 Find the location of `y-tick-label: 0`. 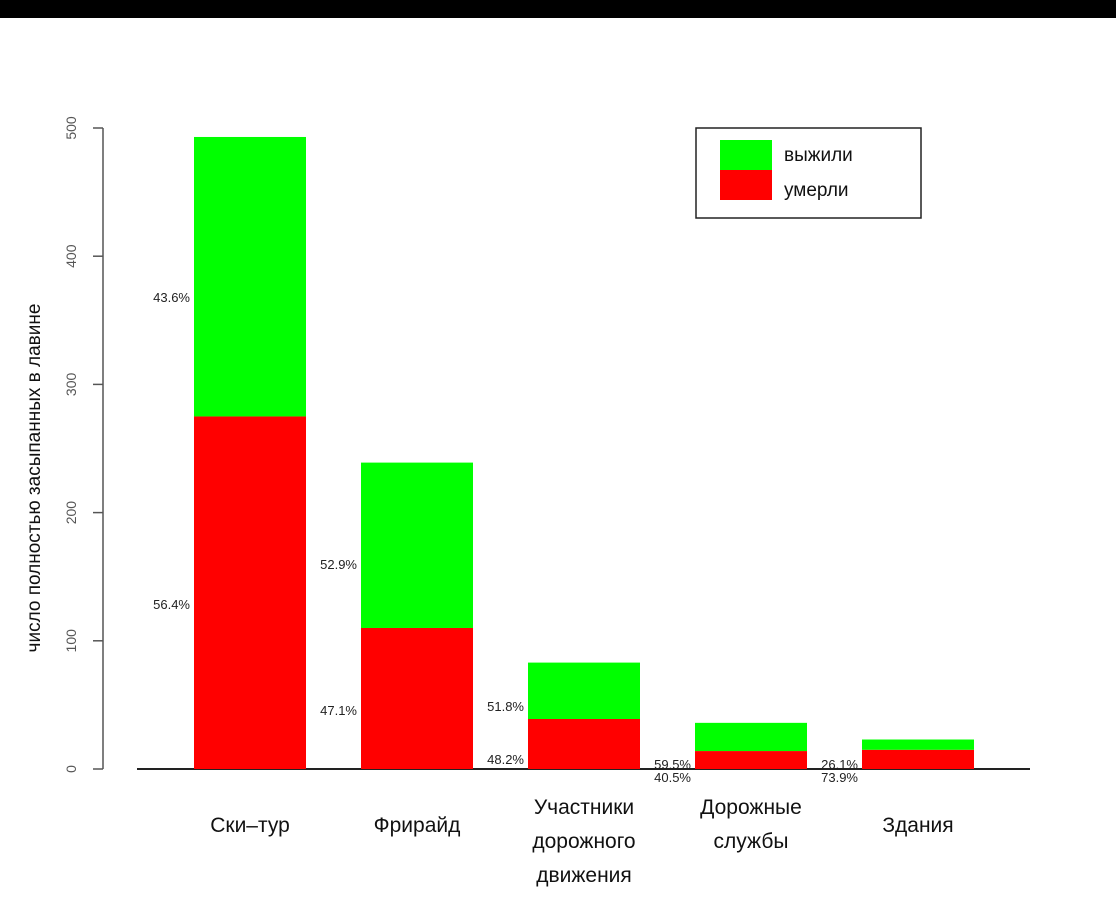

y-tick-label: 0 is located at coordinates (71, 769).